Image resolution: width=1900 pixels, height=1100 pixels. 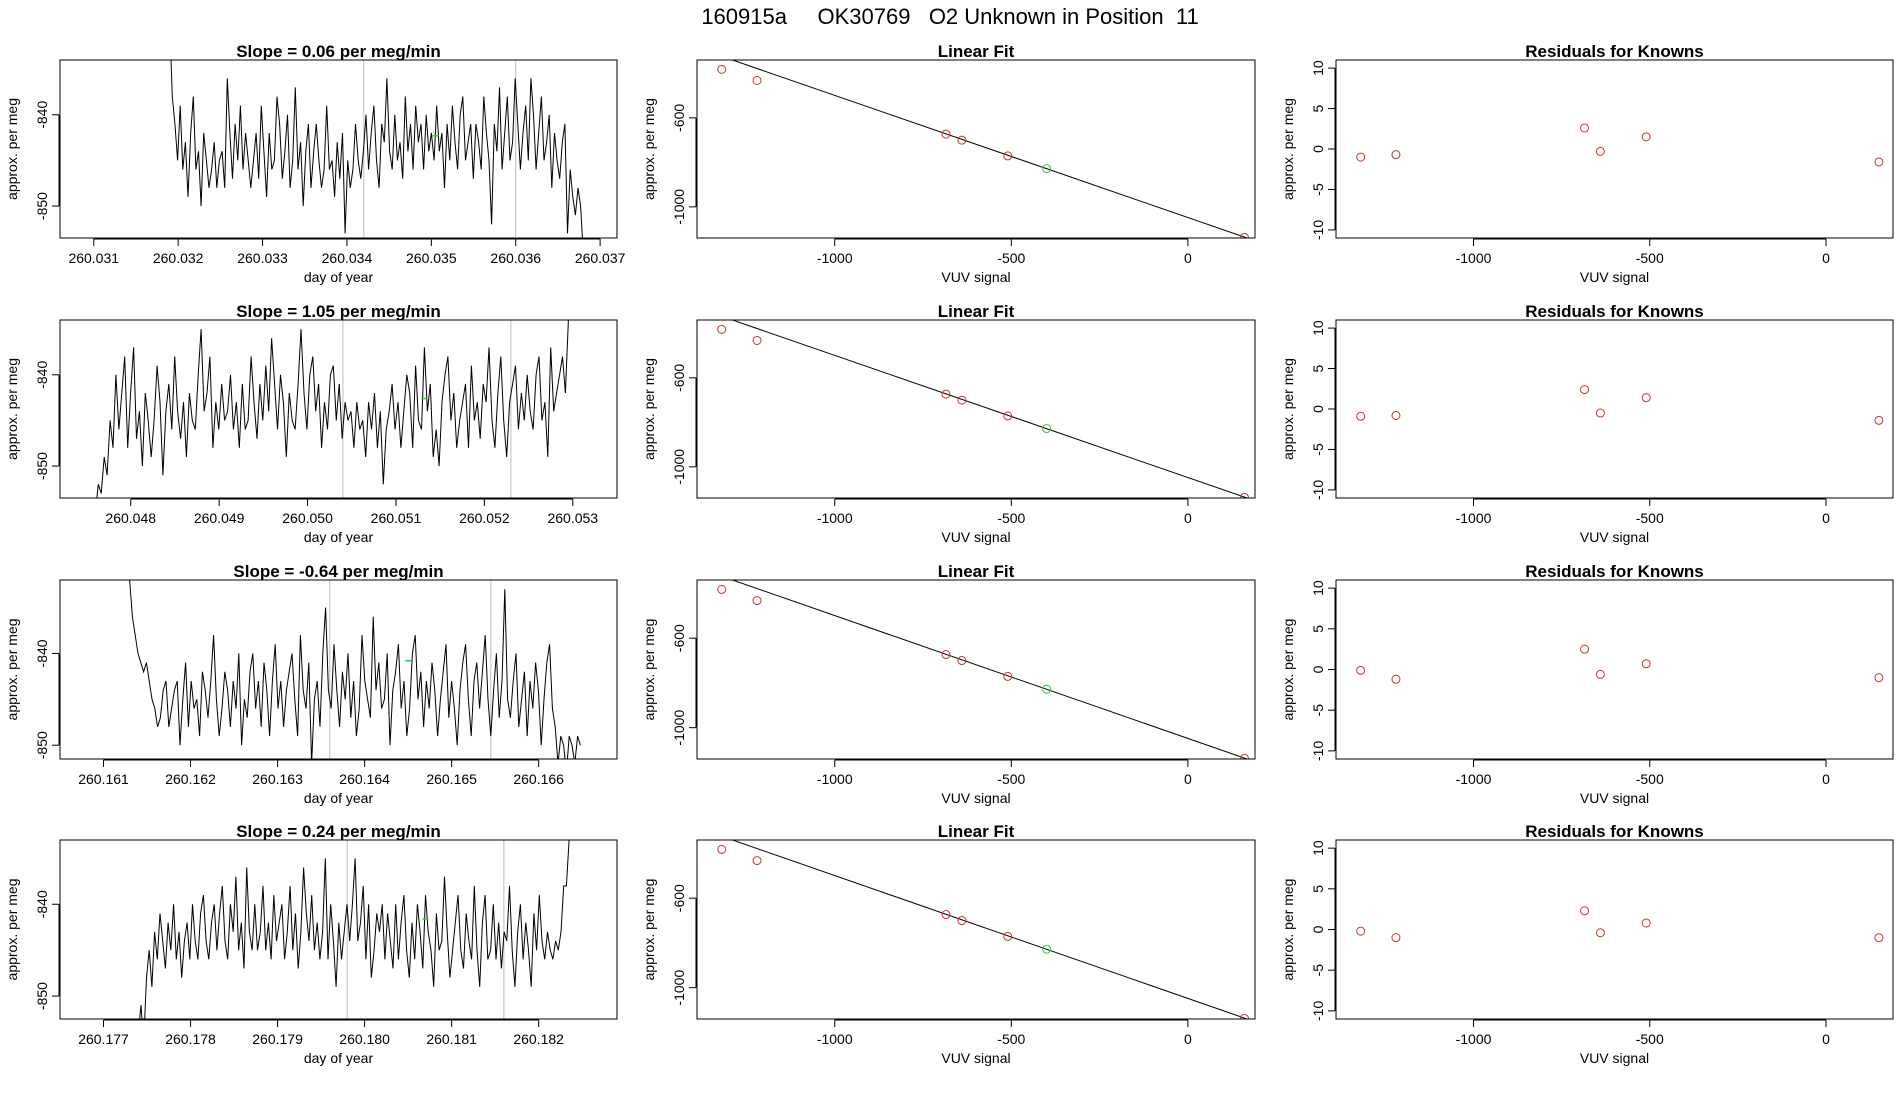 What do you see at coordinates (1826, 1039) in the screenshot?
I see `x-tick-label: 0` at bounding box center [1826, 1039].